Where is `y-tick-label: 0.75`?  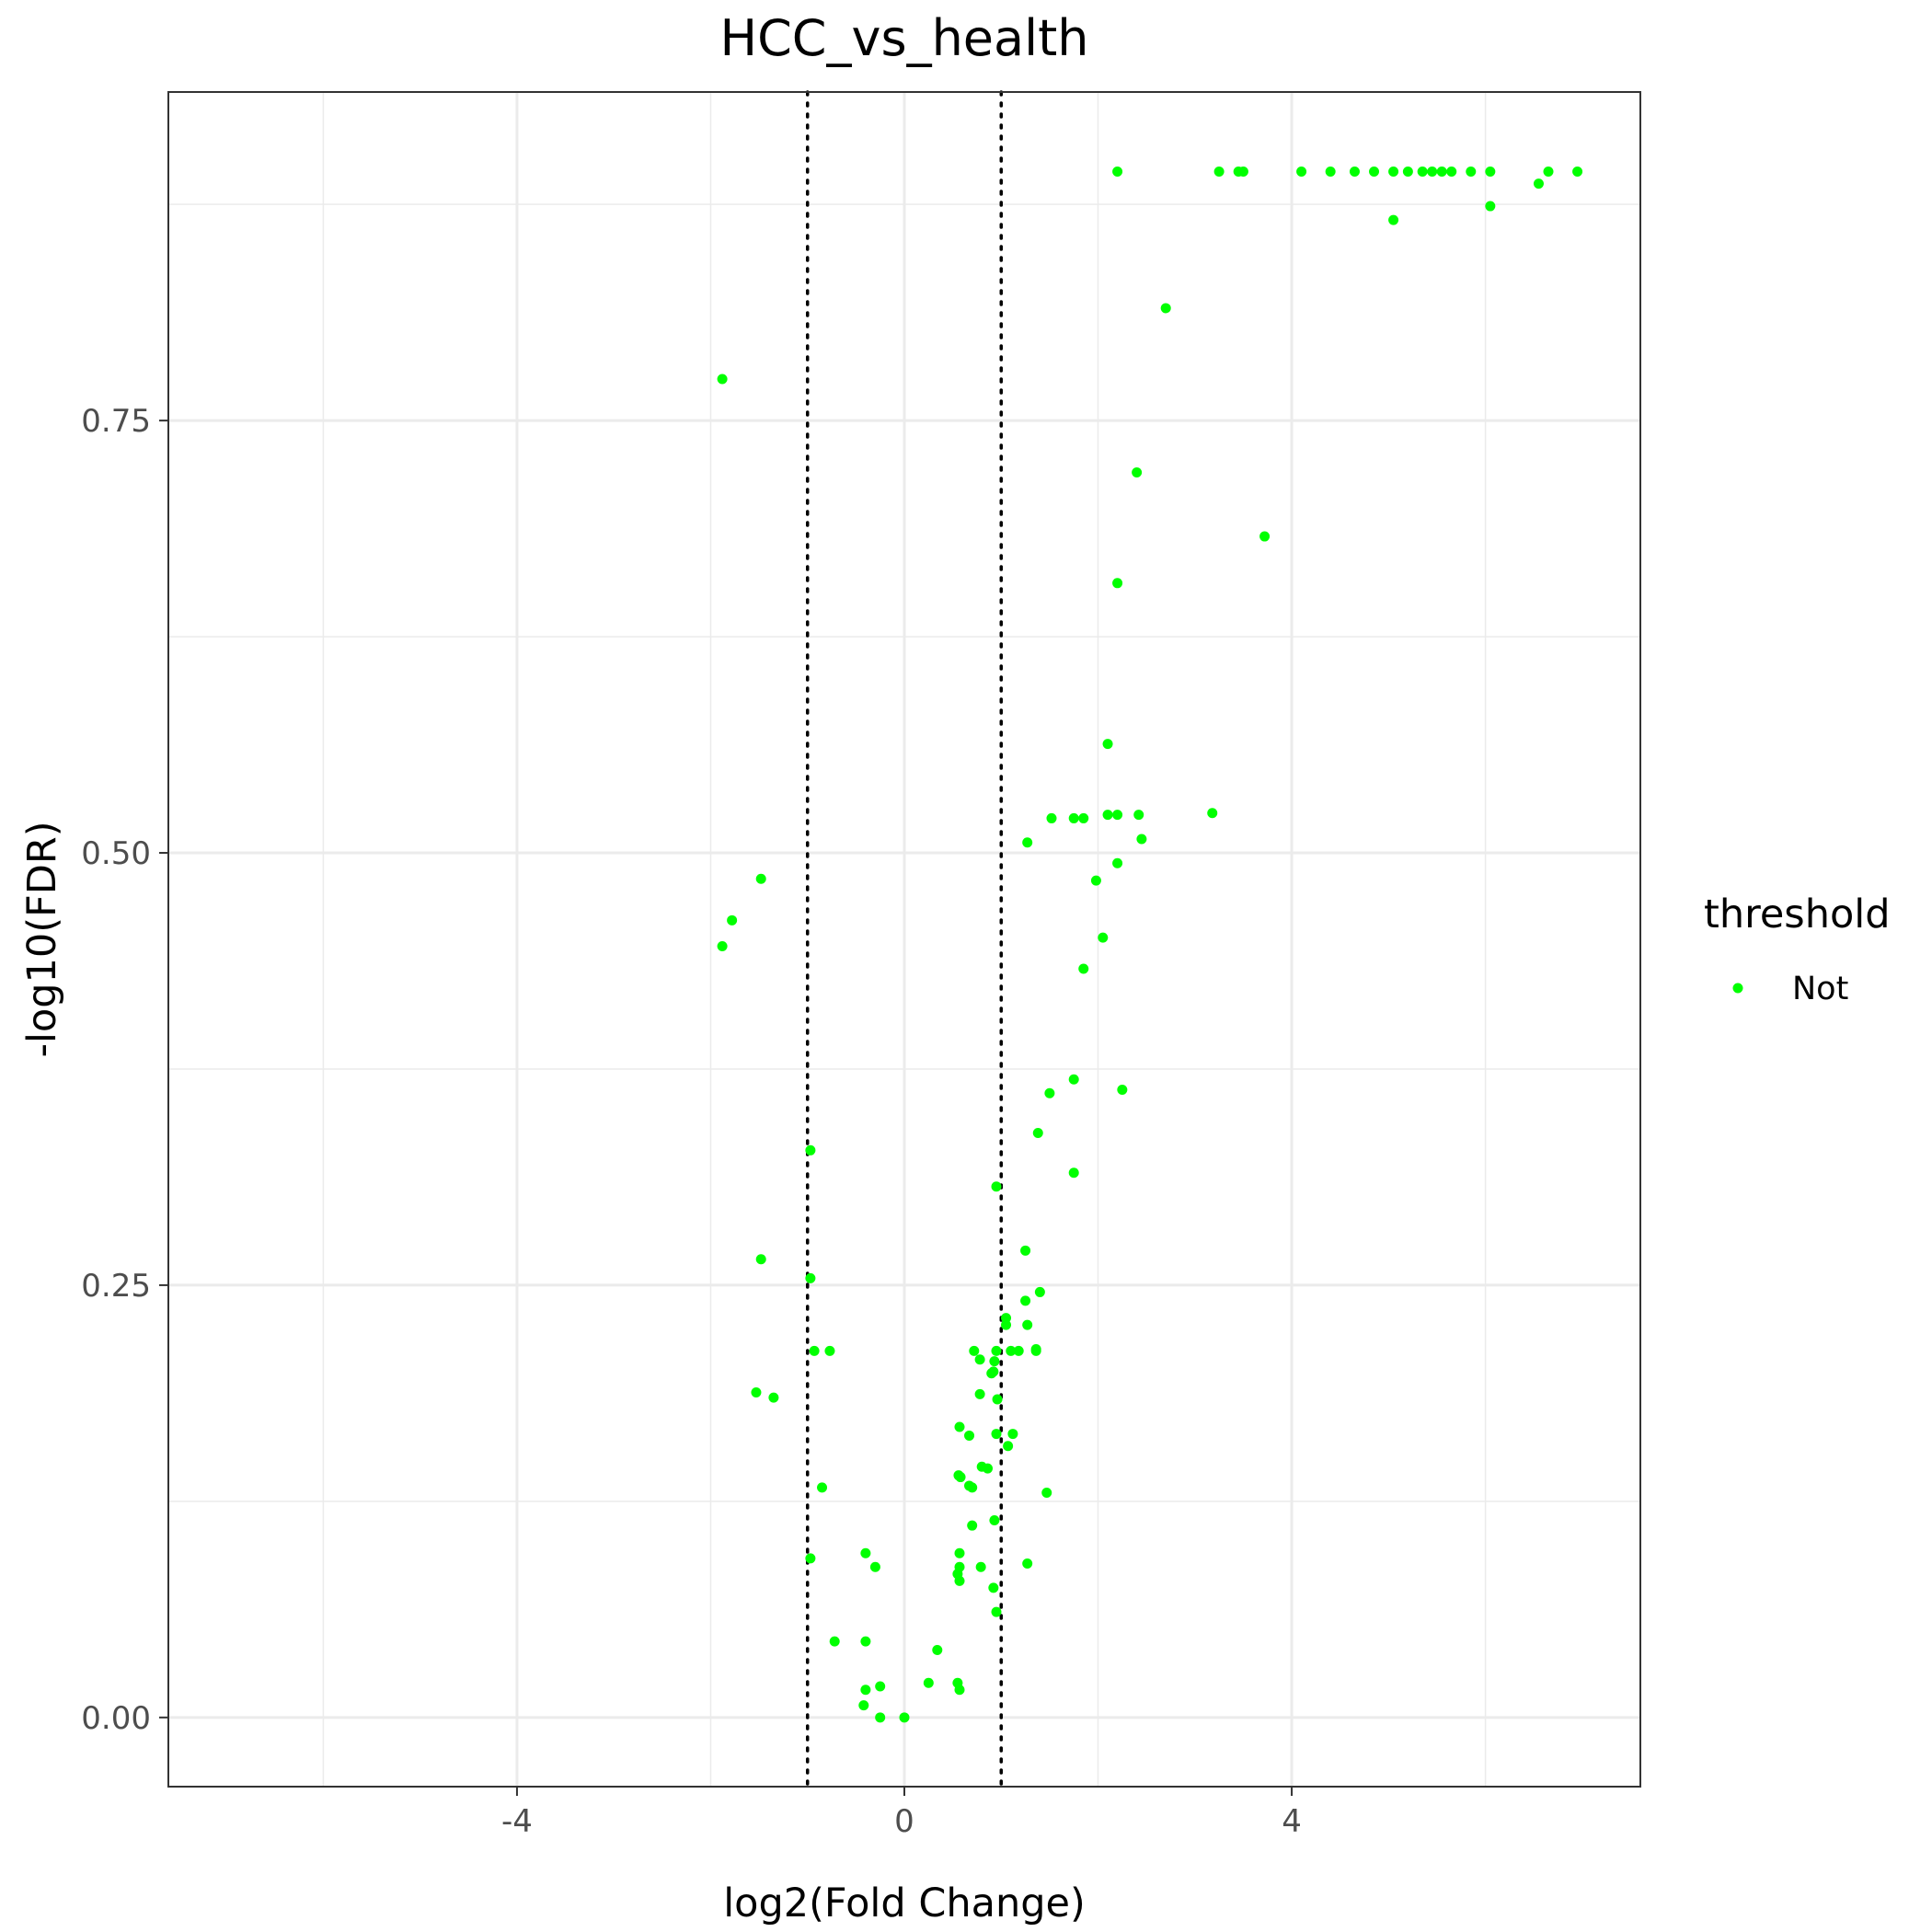
y-tick-label: 0.75 is located at coordinates (116, 421).